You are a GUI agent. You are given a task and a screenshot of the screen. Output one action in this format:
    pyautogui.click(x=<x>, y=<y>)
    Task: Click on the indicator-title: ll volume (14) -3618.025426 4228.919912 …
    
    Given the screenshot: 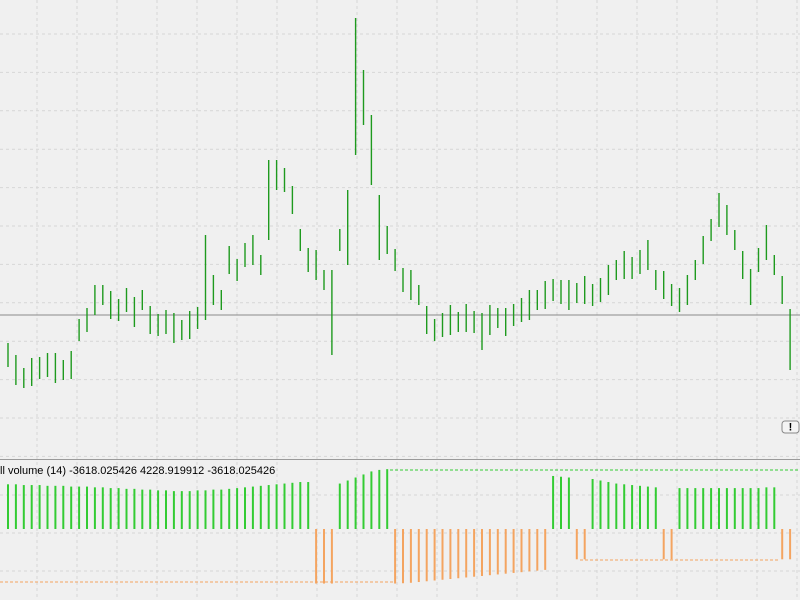 What is the action you would take?
    pyautogui.click(x=137, y=471)
    